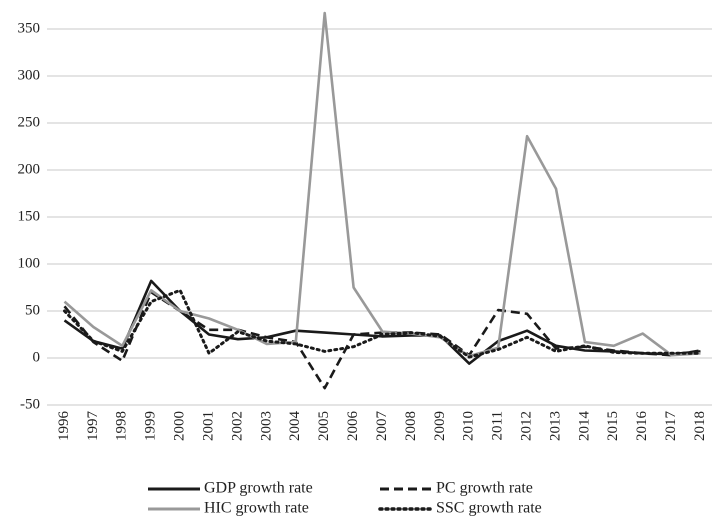  Describe the element at coordinates (122, 426) in the screenshot. I see `x-tick-label: 1998` at that location.